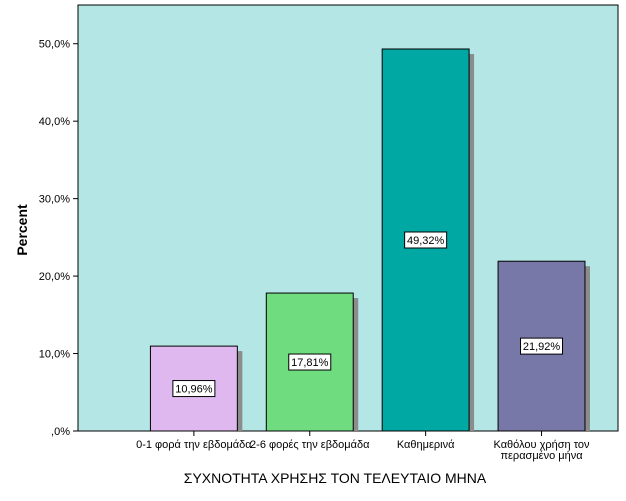 This screenshot has height=501, width=626. Describe the element at coordinates (541, 456) in the screenshot. I see `x-tick-label: περασμένο μήνα` at that location.